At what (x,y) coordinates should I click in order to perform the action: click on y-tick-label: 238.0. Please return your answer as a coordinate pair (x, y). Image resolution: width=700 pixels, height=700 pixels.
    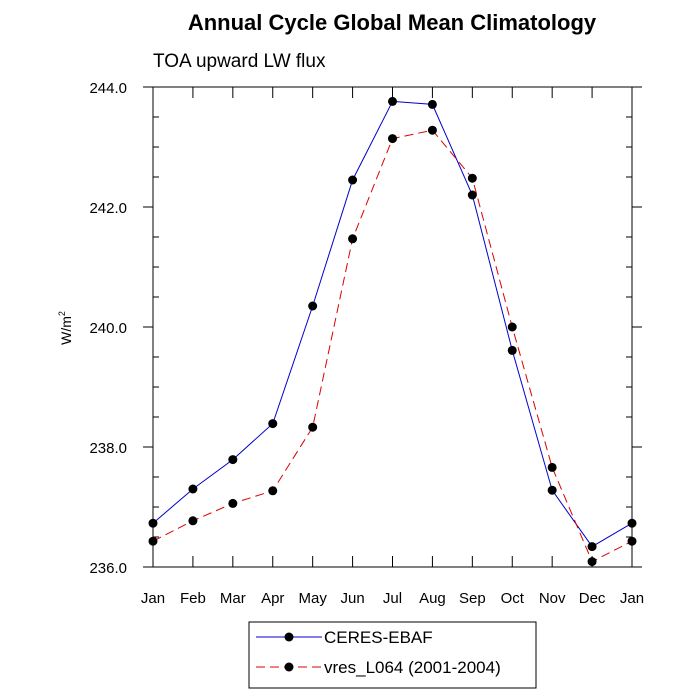
    Looking at the image, I should click on (108, 448).